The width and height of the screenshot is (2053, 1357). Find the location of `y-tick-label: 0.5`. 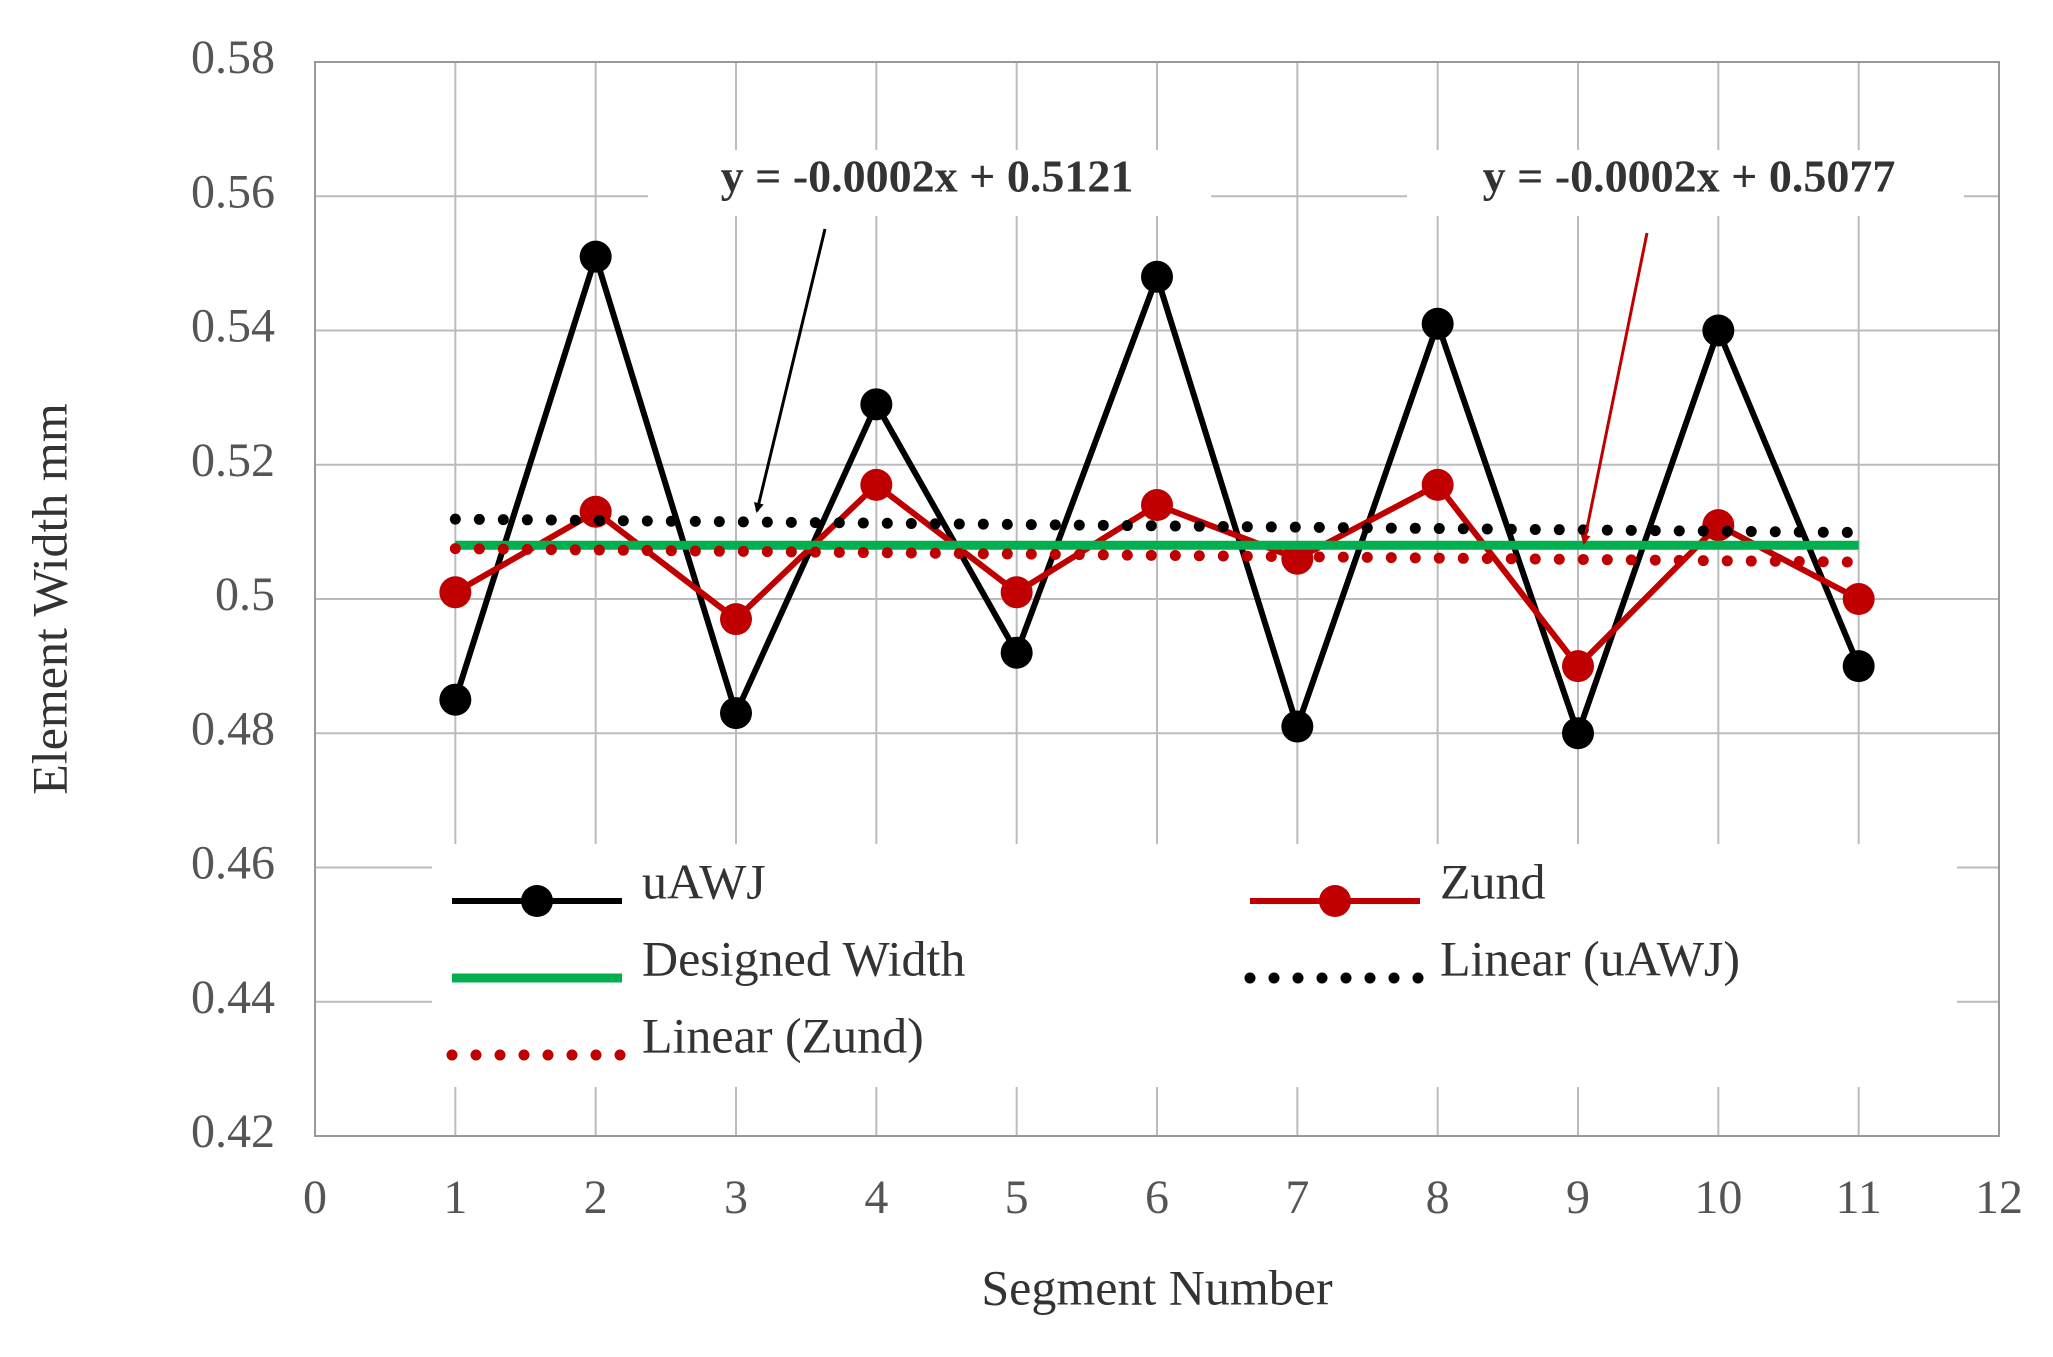

y-tick-label: 0.5 is located at coordinates (245, 594).